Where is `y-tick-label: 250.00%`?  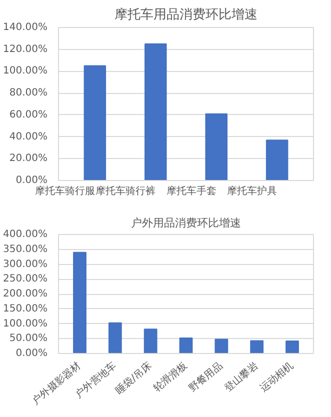
y-tick-label: 250.00% is located at coordinates (25, 279).